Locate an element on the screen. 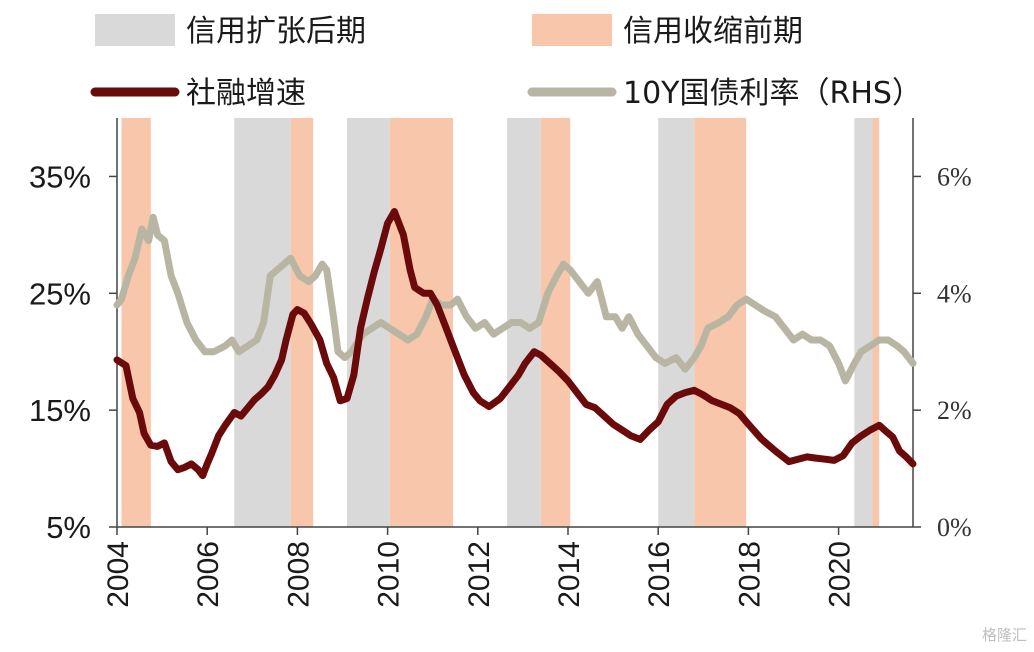  legend-label-yield-10y: 10Y国债利率（RHS） is located at coordinates (772, 93).